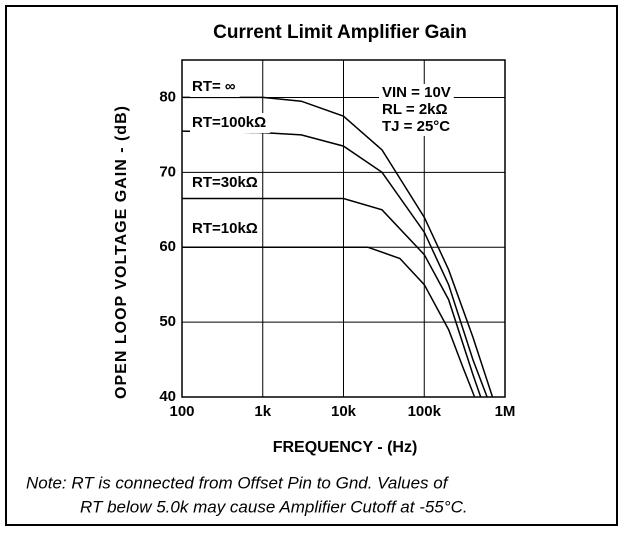  What do you see at coordinates (505, 411) in the screenshot?
I see `x-tick-label: 1M` at bounding box center [505, 411].